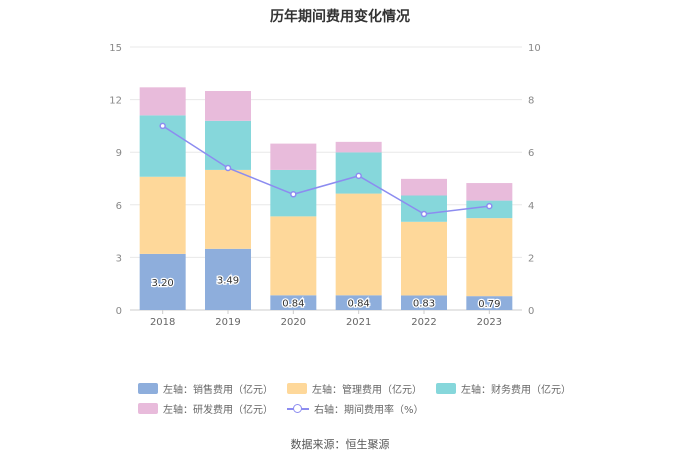  What do you see at coordinates (446, 388) in the screenshot?
I see `legend-swatch-finance` at bounding box center [446, 388].